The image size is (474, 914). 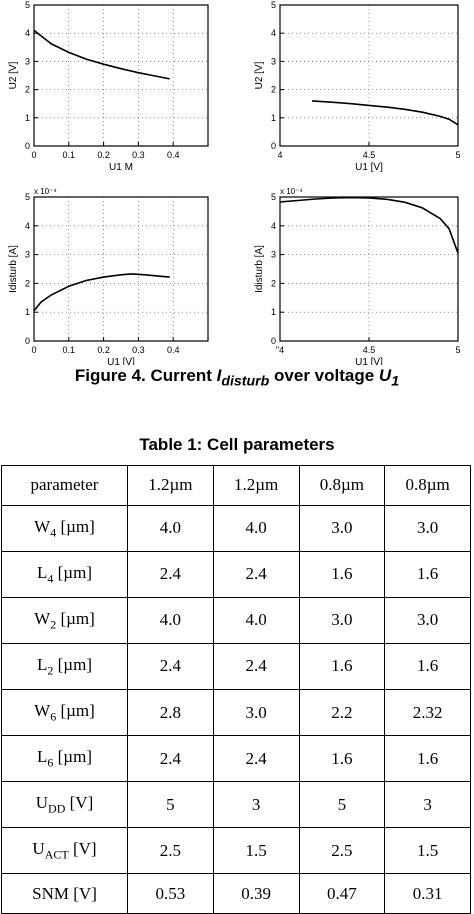 I want to click on table-row: L2 [µm] 2.4 2.4 1.6 1.6, so click(x=236, y=666).